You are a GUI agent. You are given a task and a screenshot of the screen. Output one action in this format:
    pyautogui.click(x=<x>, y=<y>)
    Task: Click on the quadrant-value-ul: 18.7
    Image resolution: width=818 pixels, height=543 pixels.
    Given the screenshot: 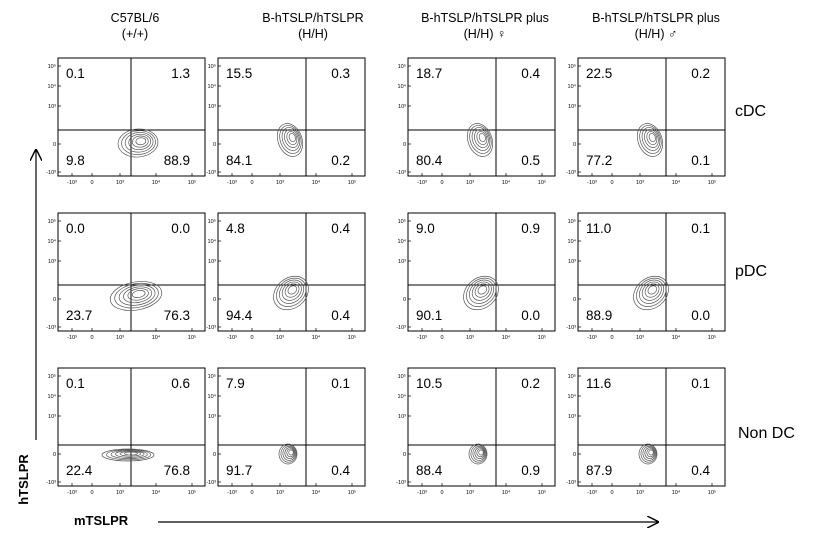 What is the action you would take?
    pyautogui.click(x=429, y=73)
    